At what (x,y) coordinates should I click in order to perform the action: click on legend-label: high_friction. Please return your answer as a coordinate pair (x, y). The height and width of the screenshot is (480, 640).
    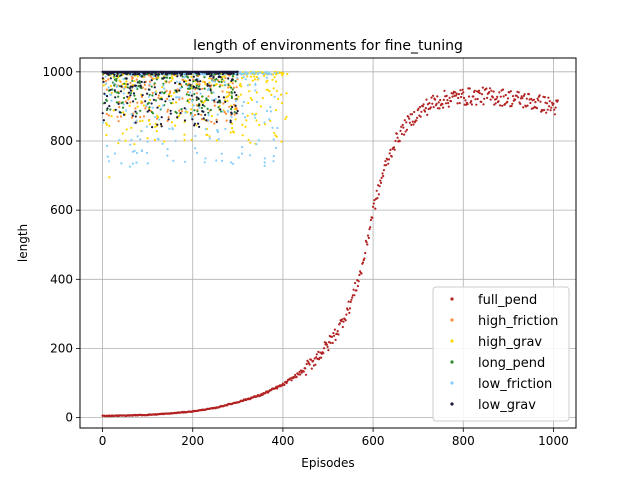
    Looking at the image, I should click on (518, 321).